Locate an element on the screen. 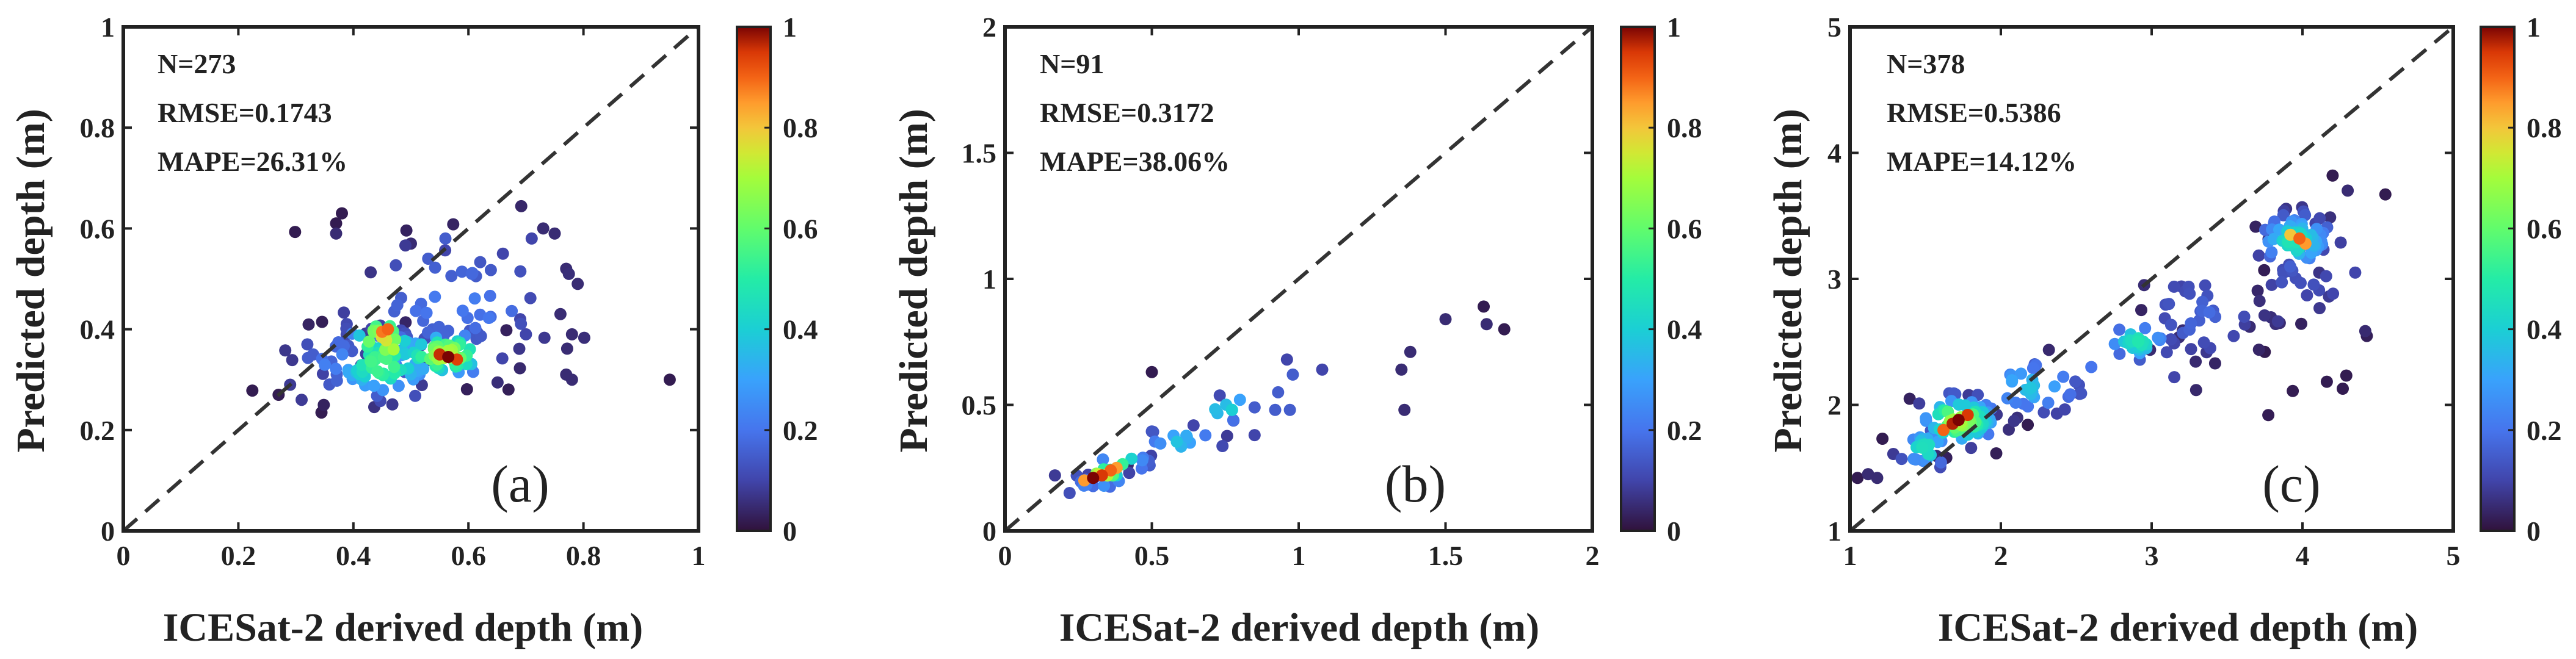 This screenshot has width=2576, height=659. y-tick-label: 2 is located at coordinates (1834, 405).